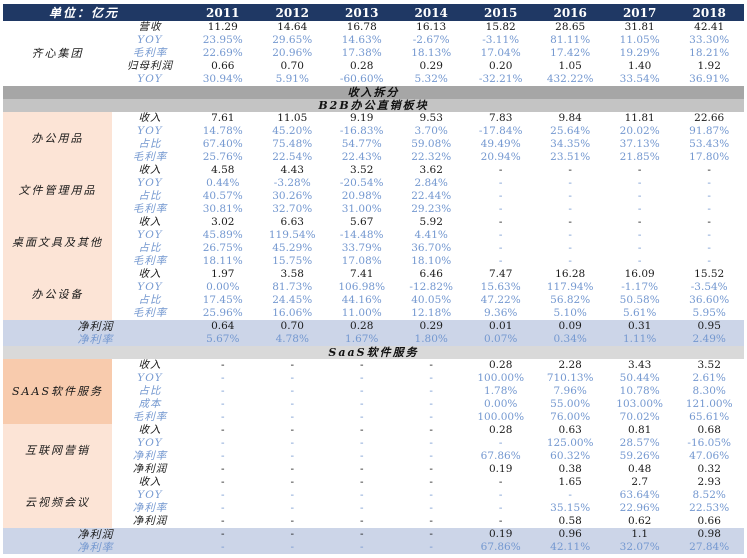  Describe the element at coordinates (500, 300) in the screenshot. I see `value-cell: 47.22%` at that location.